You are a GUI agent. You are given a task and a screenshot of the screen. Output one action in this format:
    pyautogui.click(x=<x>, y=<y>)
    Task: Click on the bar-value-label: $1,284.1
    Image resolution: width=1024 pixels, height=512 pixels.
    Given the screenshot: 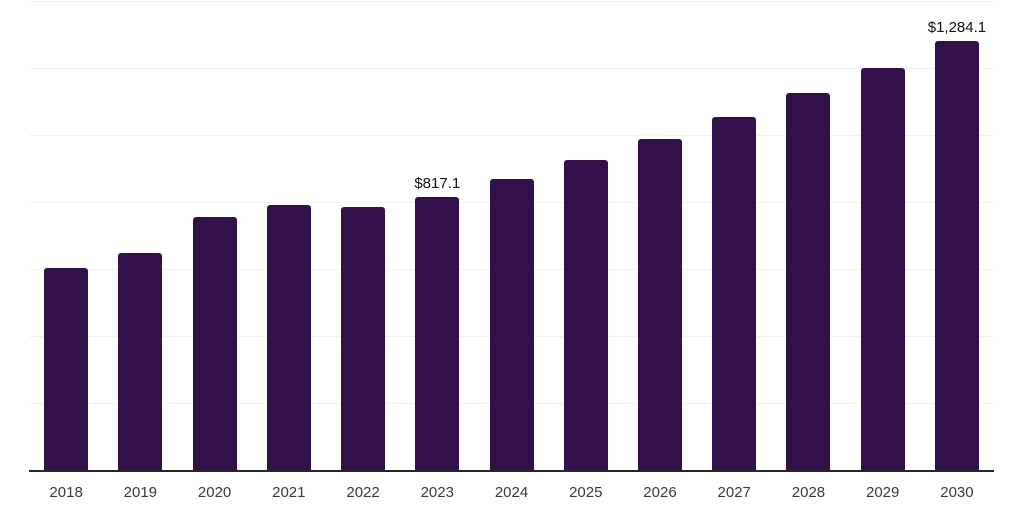 What is the action you would take?
    pyautogui.click(x=957, y=27)
    